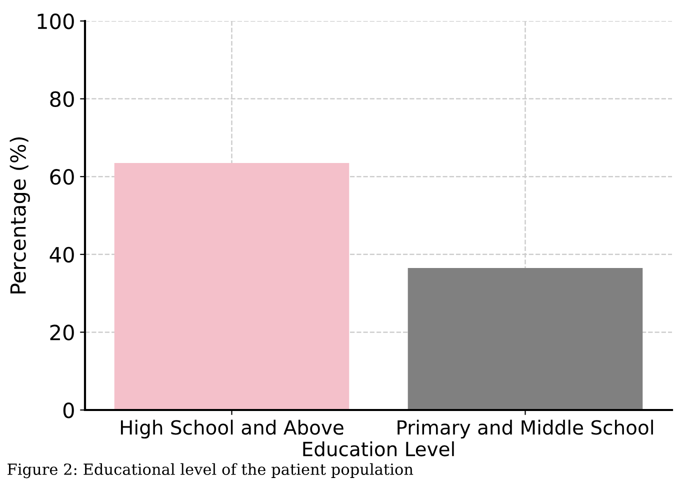 The height and width of the screenshot is (484, 677). Describe the element at coordinates (62, 177) in the screenshot. I see `y-tick-label: 60` at that location.